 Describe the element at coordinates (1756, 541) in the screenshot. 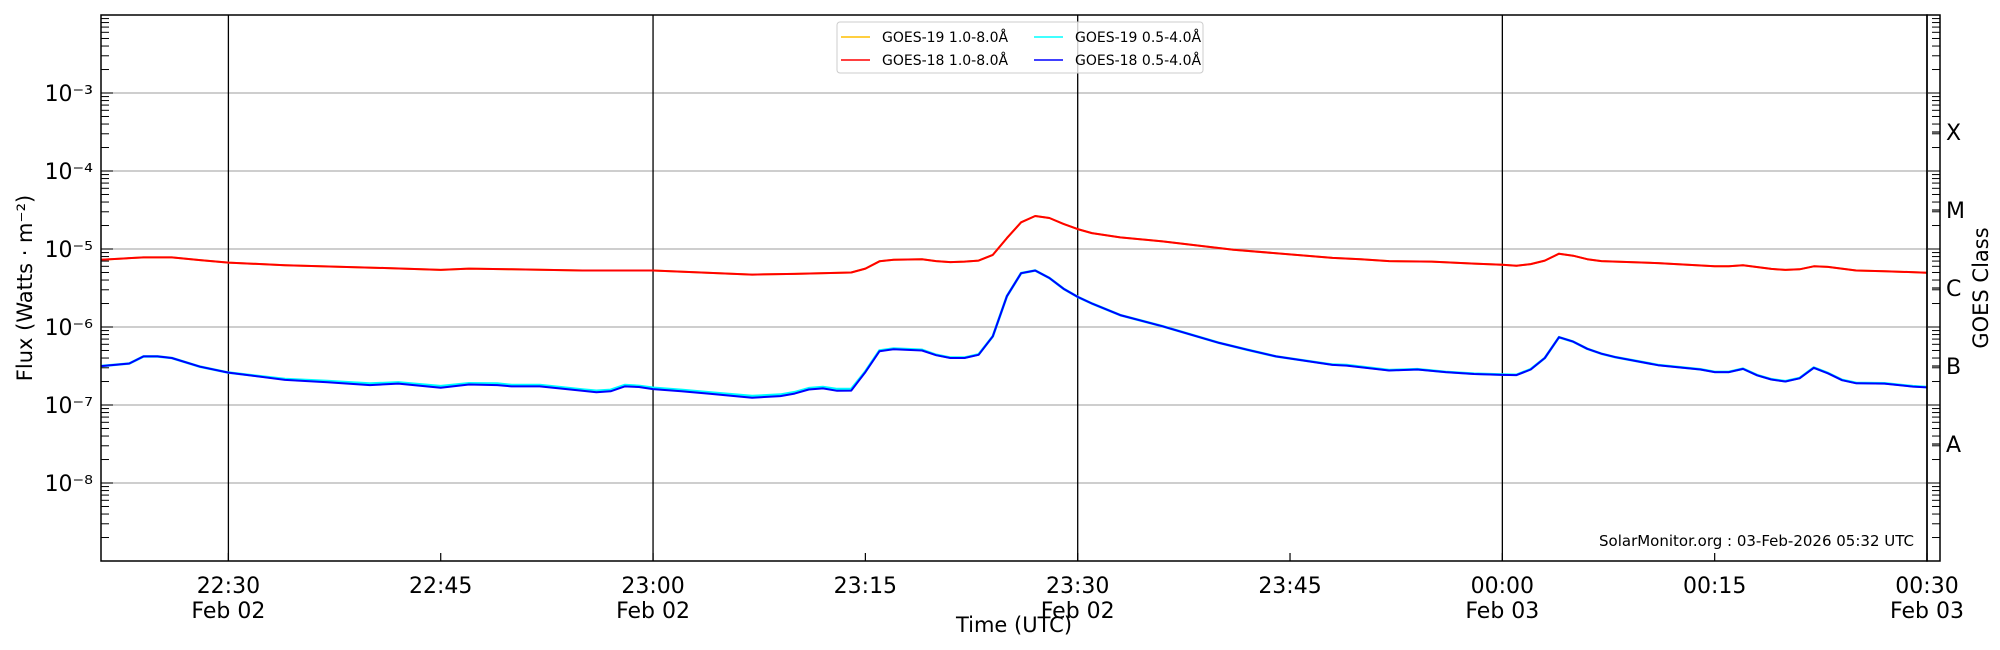

I see `watermark: SolarMonitor.org : 03-Feb-2026 05:32 UTC` at that location.